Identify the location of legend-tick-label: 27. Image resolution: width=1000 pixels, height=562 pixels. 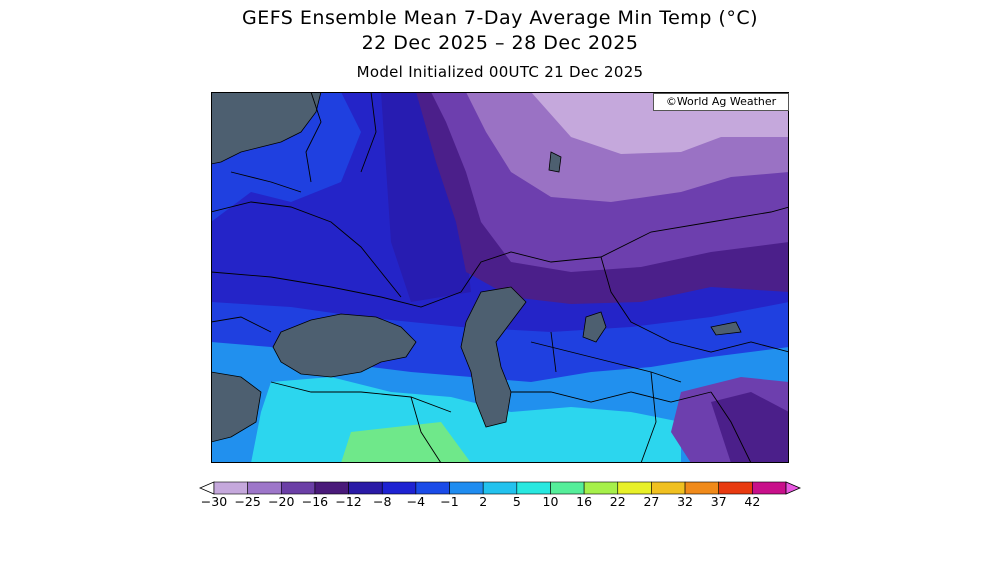
(651, 501).